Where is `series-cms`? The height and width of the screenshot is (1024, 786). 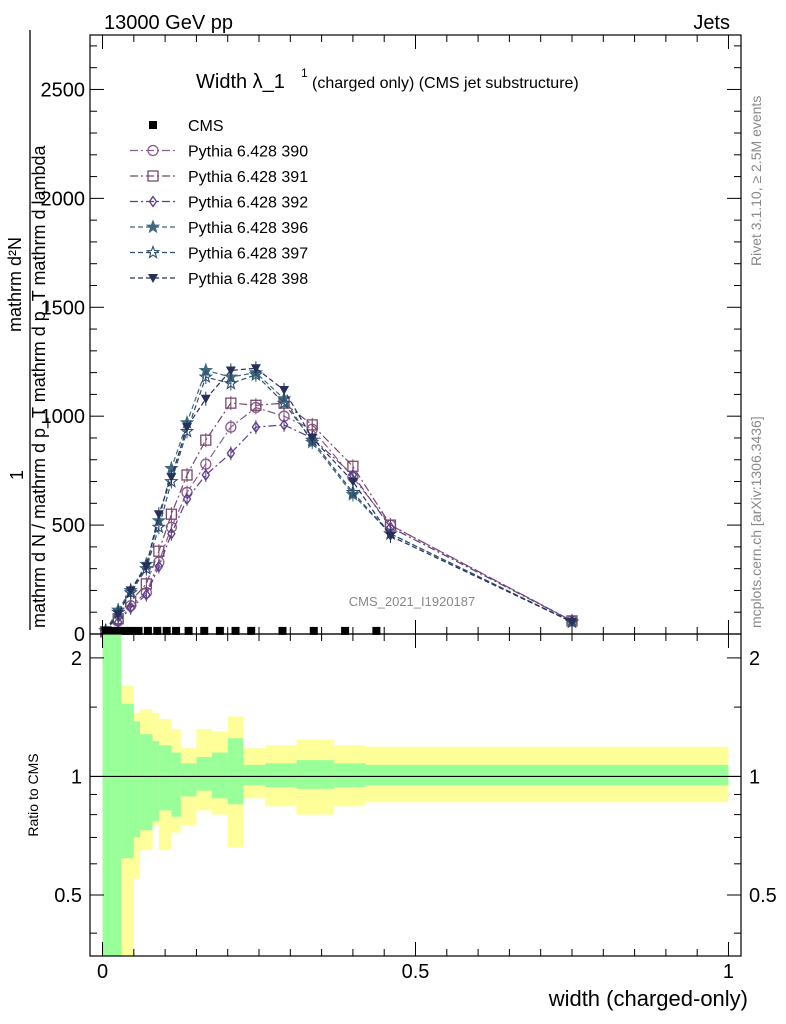
series-cms is located at coordinates (241, 630).